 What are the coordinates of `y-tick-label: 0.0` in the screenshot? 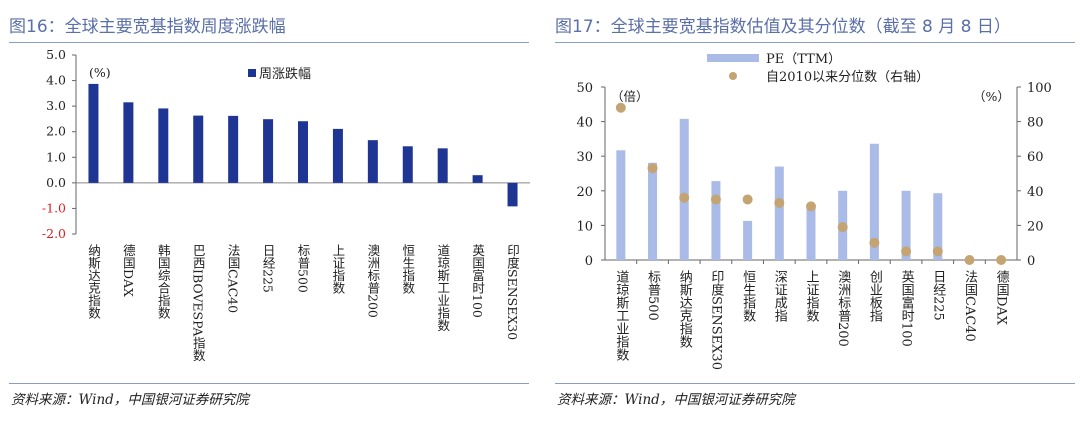 It's located at (56, 182).